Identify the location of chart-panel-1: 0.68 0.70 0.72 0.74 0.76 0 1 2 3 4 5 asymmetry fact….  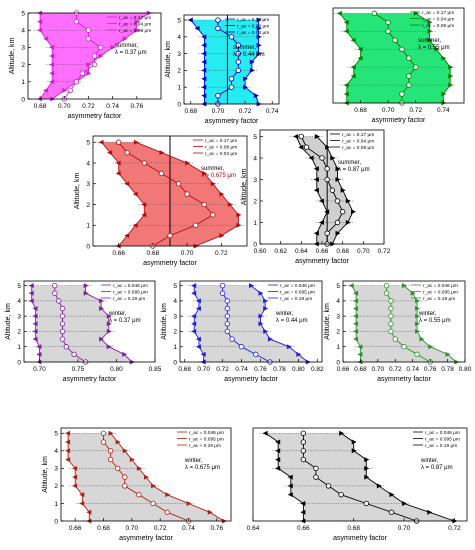
(85, 65).